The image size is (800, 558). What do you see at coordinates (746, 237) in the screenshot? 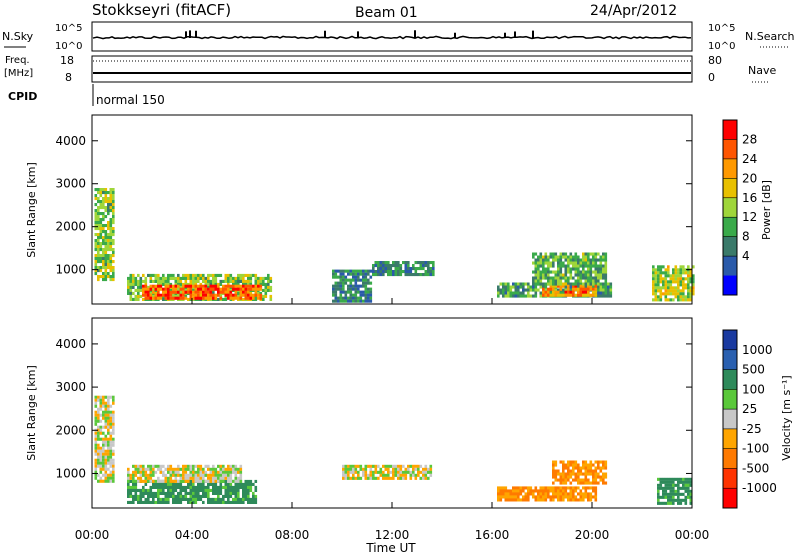
I see `colorbar-tick-label: 8` at bounding box center [746, 237].